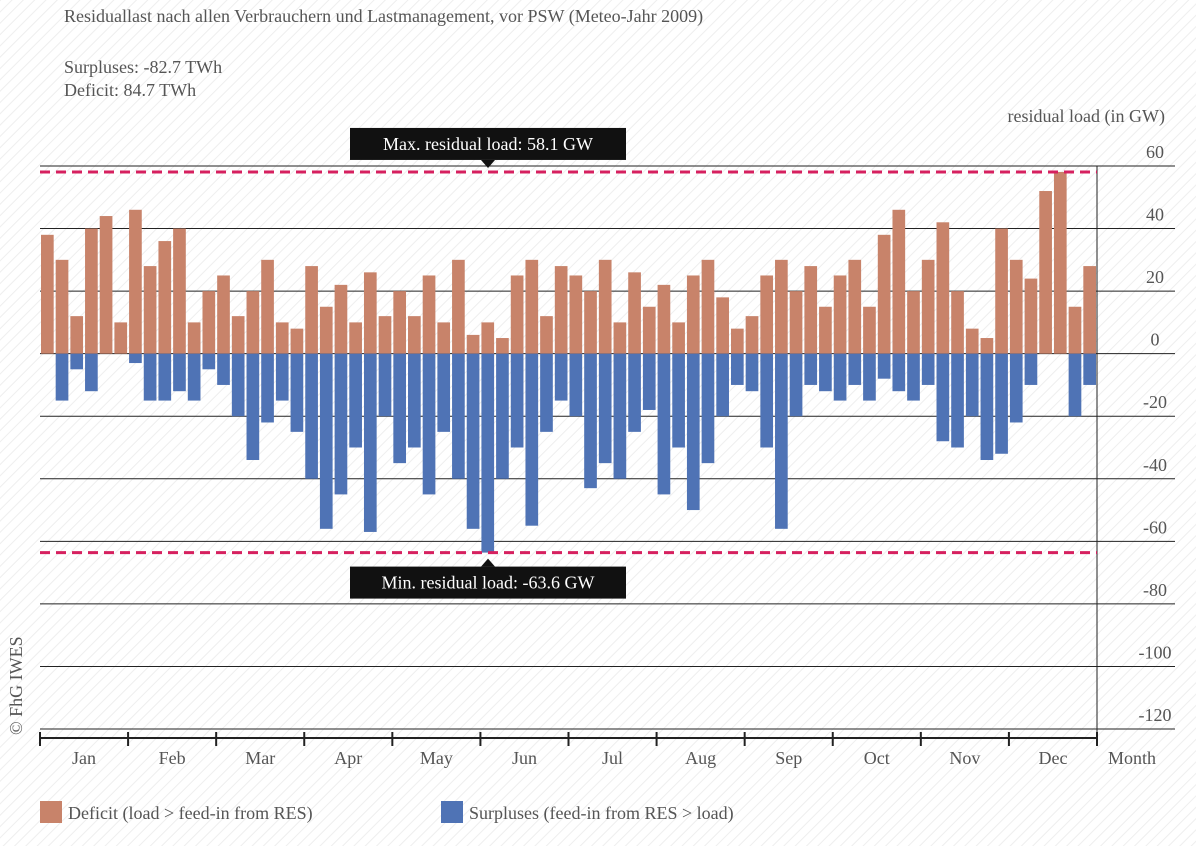  I want to click on y-tick-label: 20, so click(1155, 277).